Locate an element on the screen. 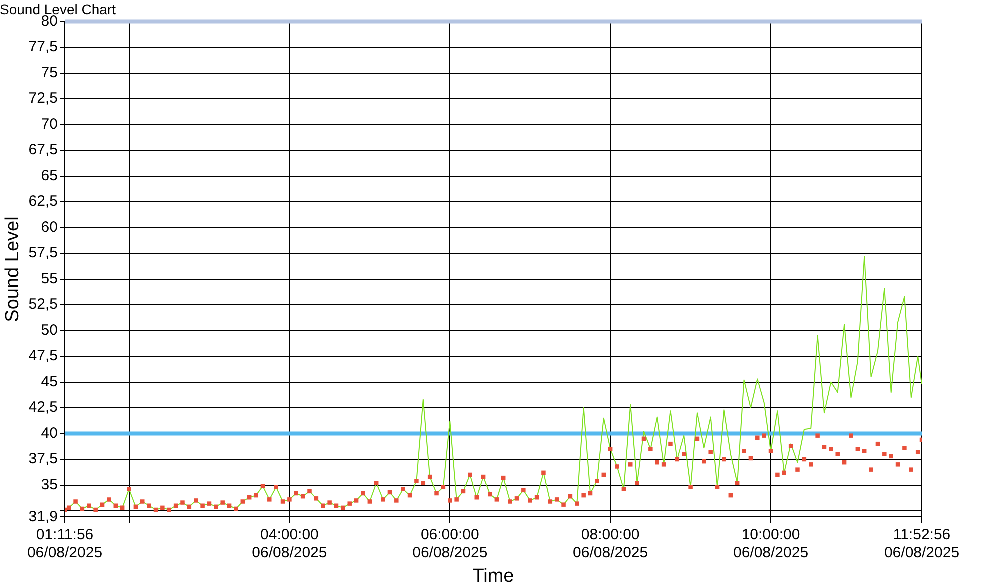 The image size is (990, 588). y-tick-label: 42,5 is located at coordinates (43, 407).